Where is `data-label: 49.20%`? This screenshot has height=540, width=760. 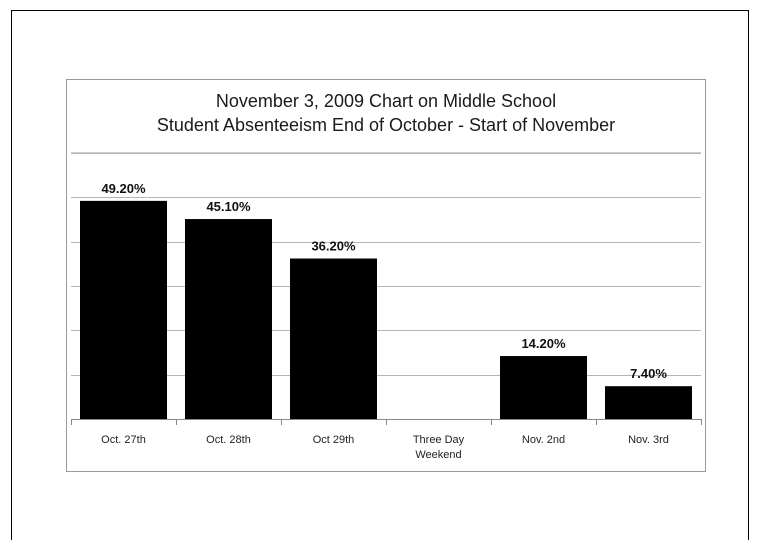
data-label: 49.20% is located at coordinates (123, 188).